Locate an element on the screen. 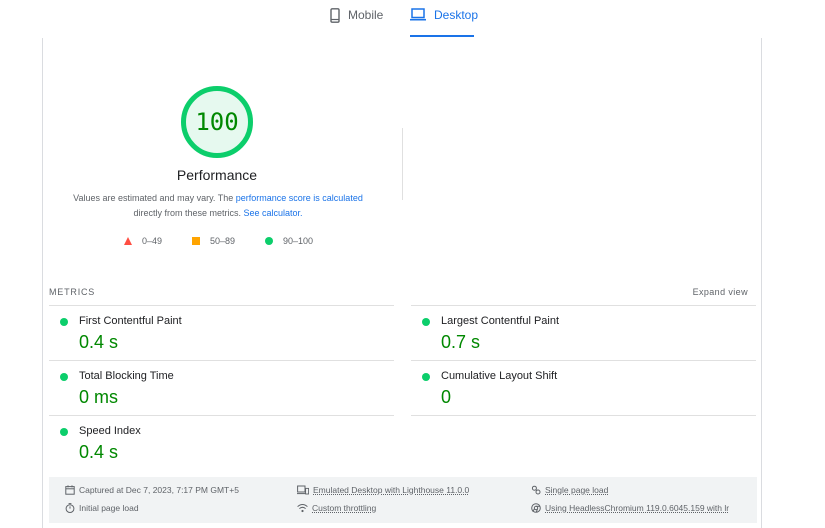  initial-page-load: Initial page load is located at coordinates (102, 508).